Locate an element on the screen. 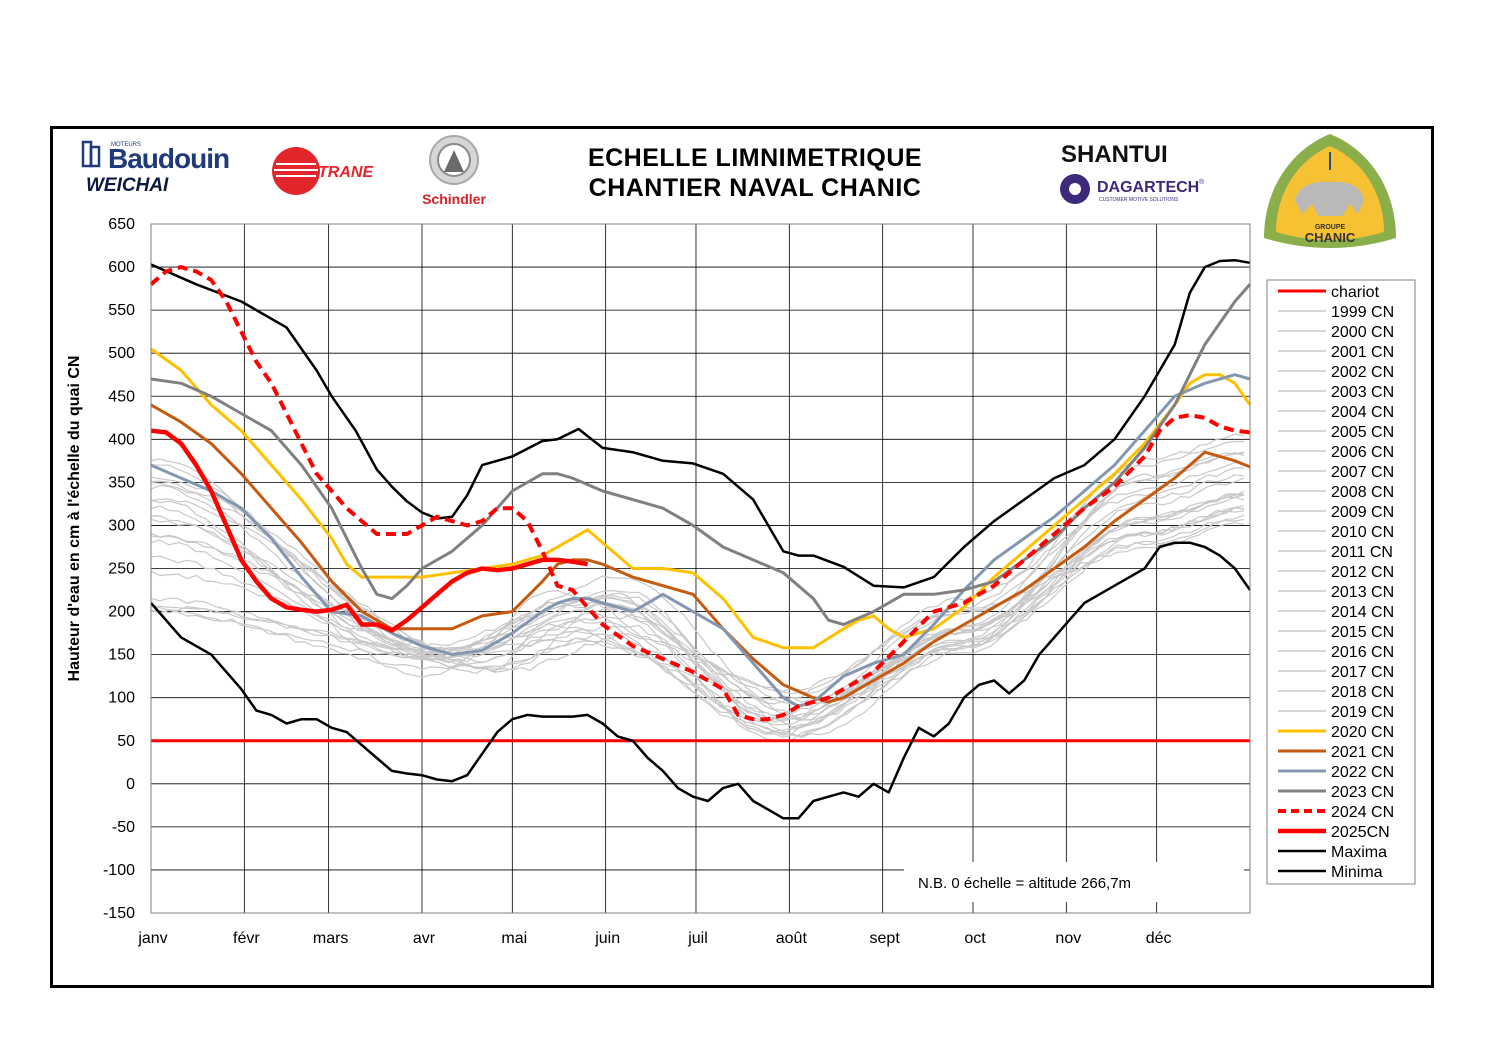 The image size is (1497, 1058). legend-label: 2008 CN is located at coordinates (1362, 492).